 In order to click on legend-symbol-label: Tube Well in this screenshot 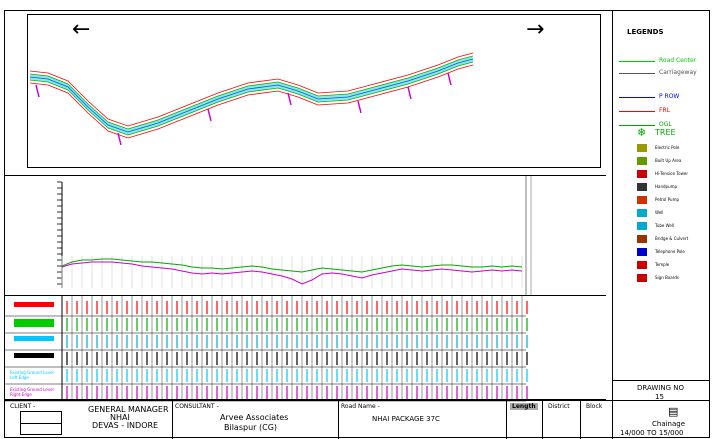, I will do `click(665, 225)`.